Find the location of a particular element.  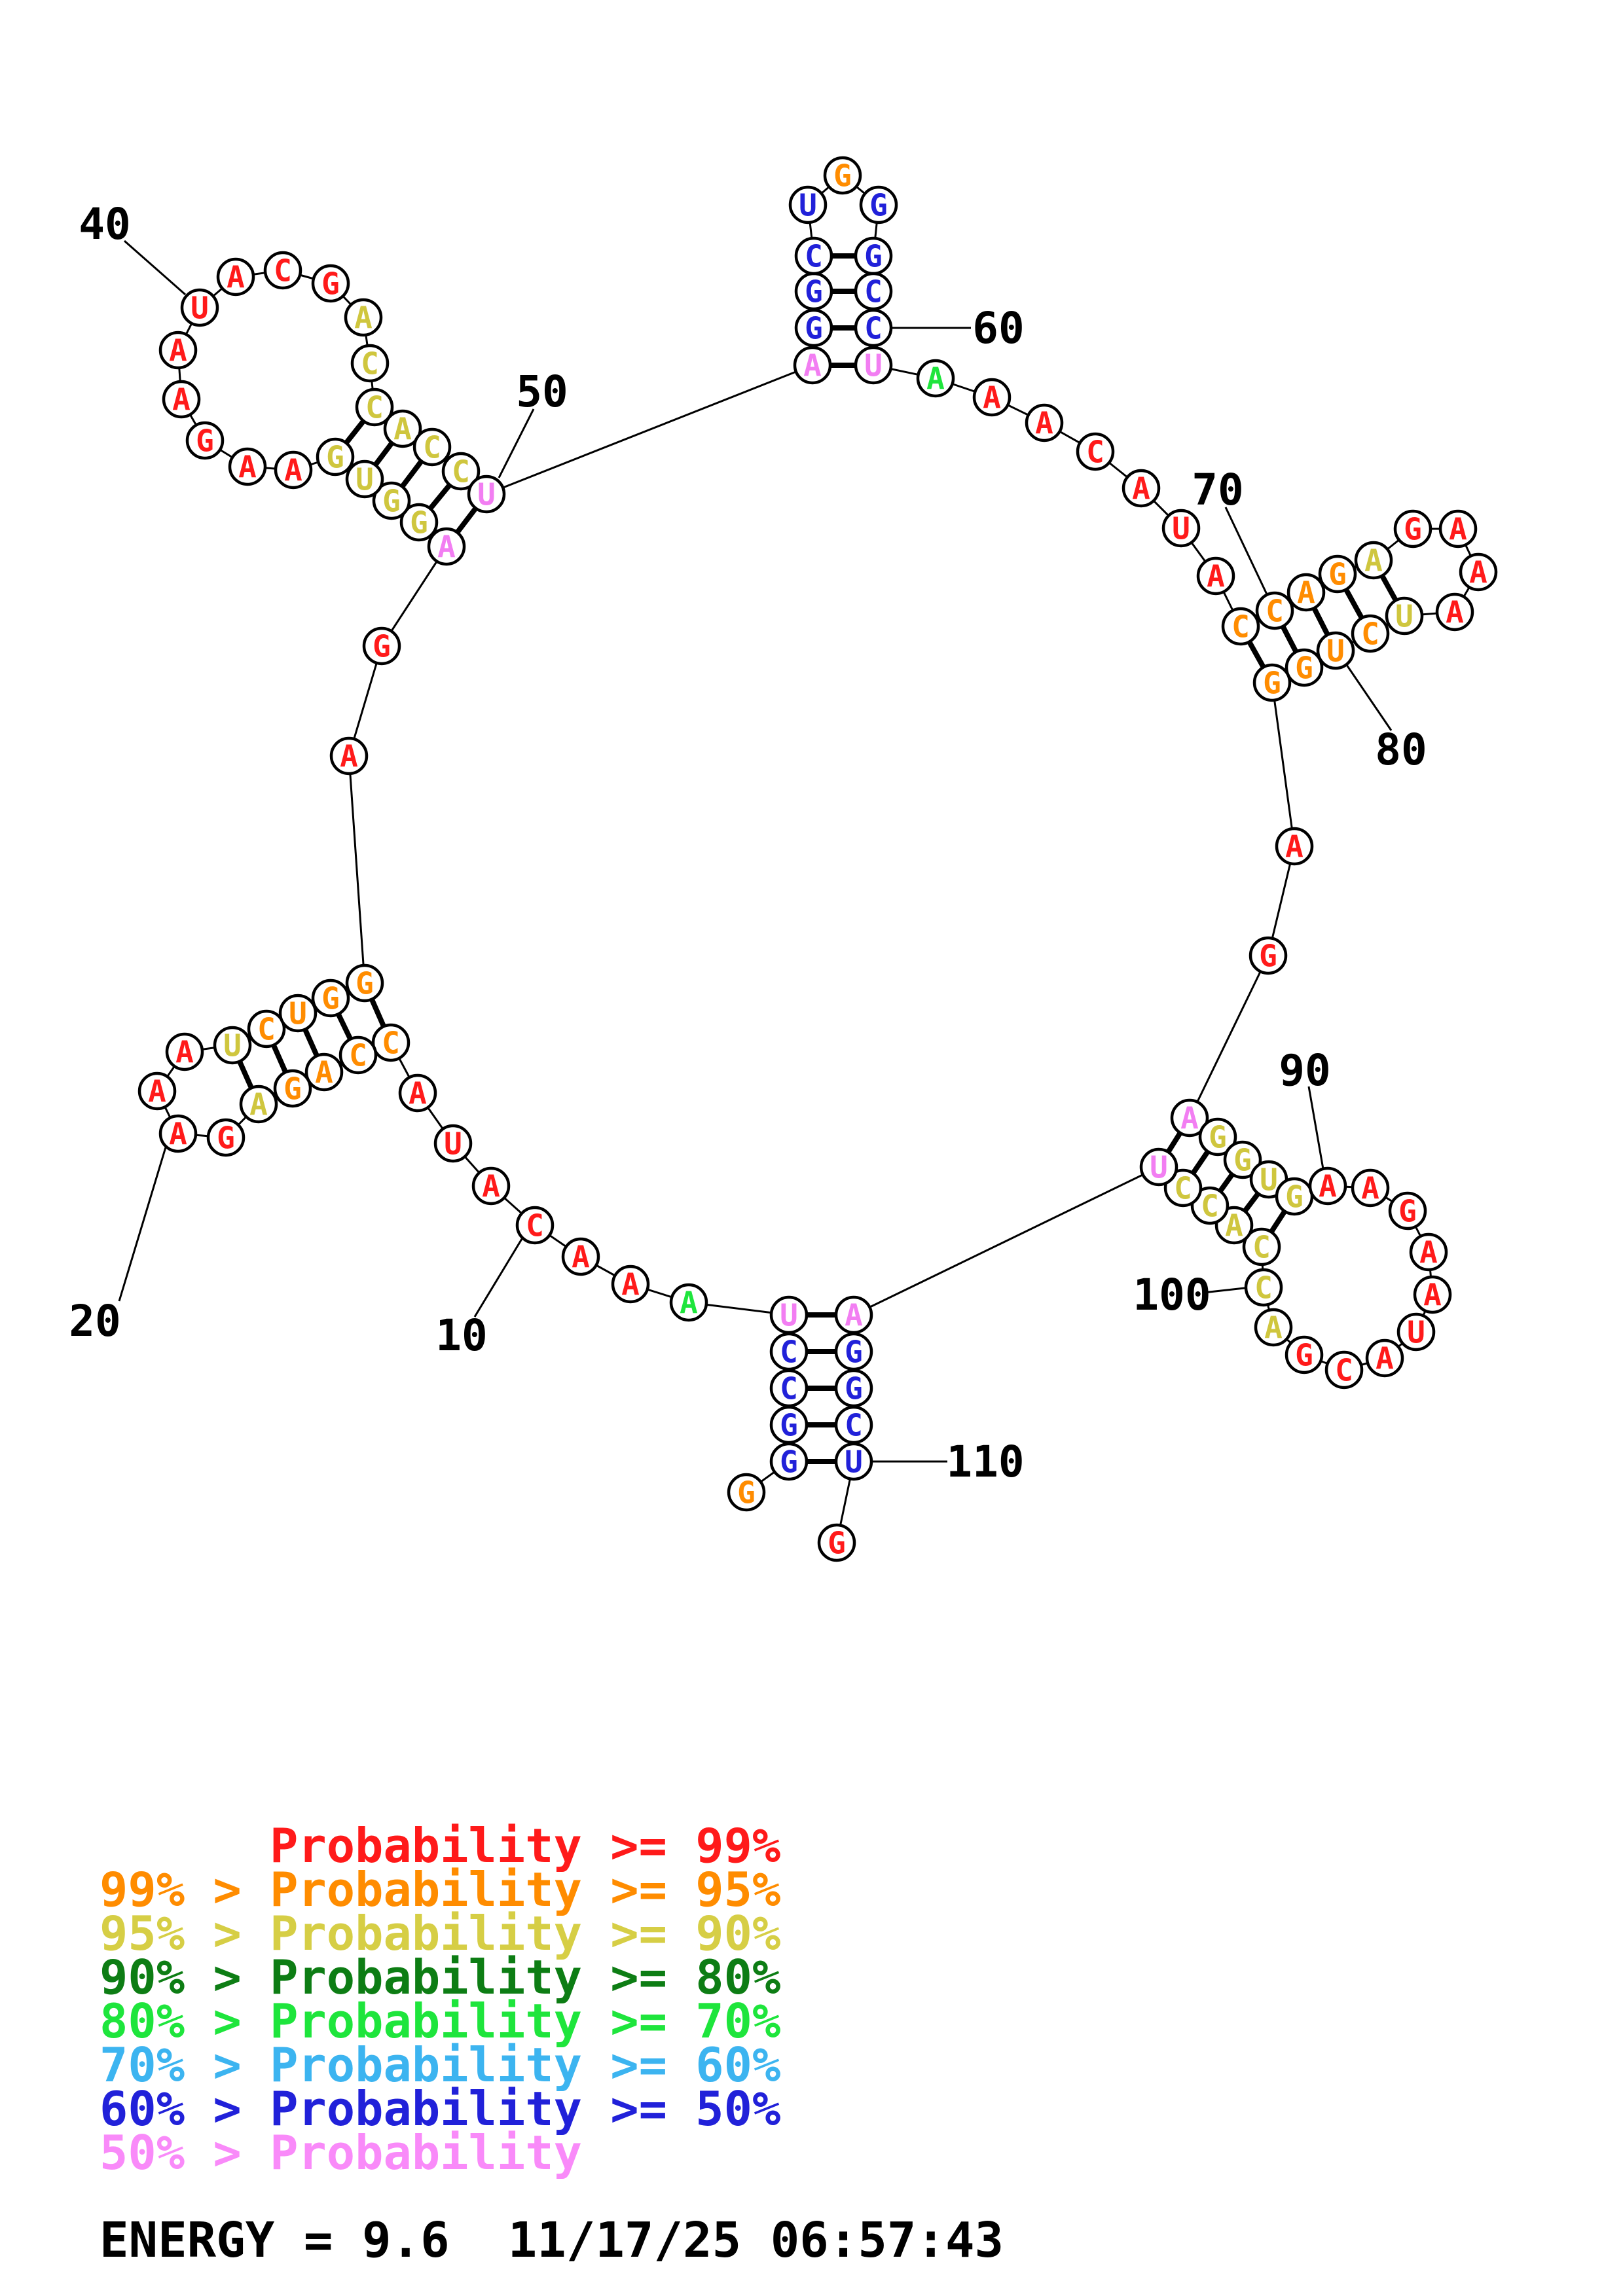

nucleotide-54-C: C is located at coordinates (814, 256).